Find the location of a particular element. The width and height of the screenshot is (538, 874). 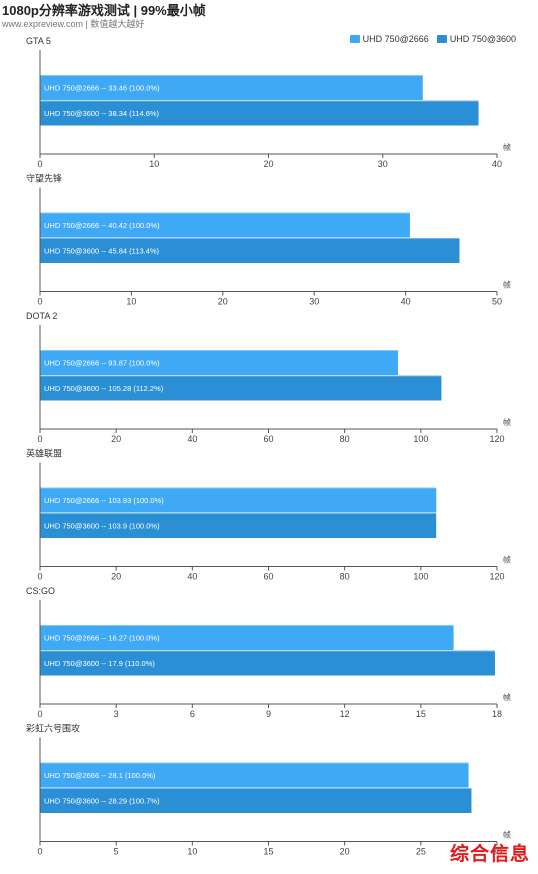

bar-label: UHD 750@3600 -- 28.29 (100.7%) is located at coordinates (102, 801).